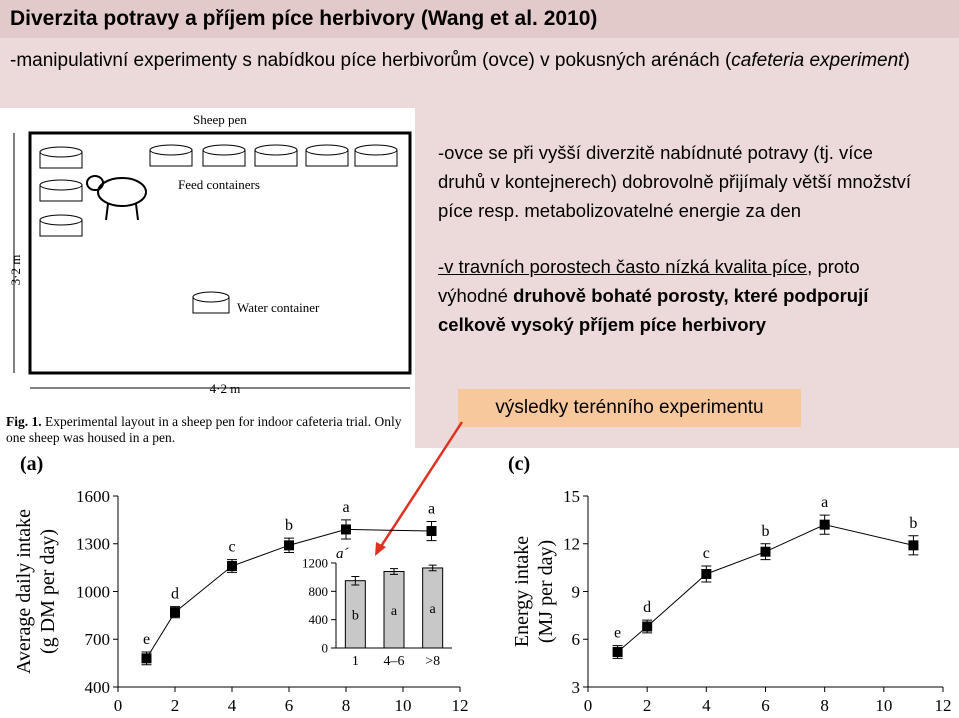 This screenshot has height=718, width=959. I want to click on x-tick-label: 4–6, so click(394, 661).